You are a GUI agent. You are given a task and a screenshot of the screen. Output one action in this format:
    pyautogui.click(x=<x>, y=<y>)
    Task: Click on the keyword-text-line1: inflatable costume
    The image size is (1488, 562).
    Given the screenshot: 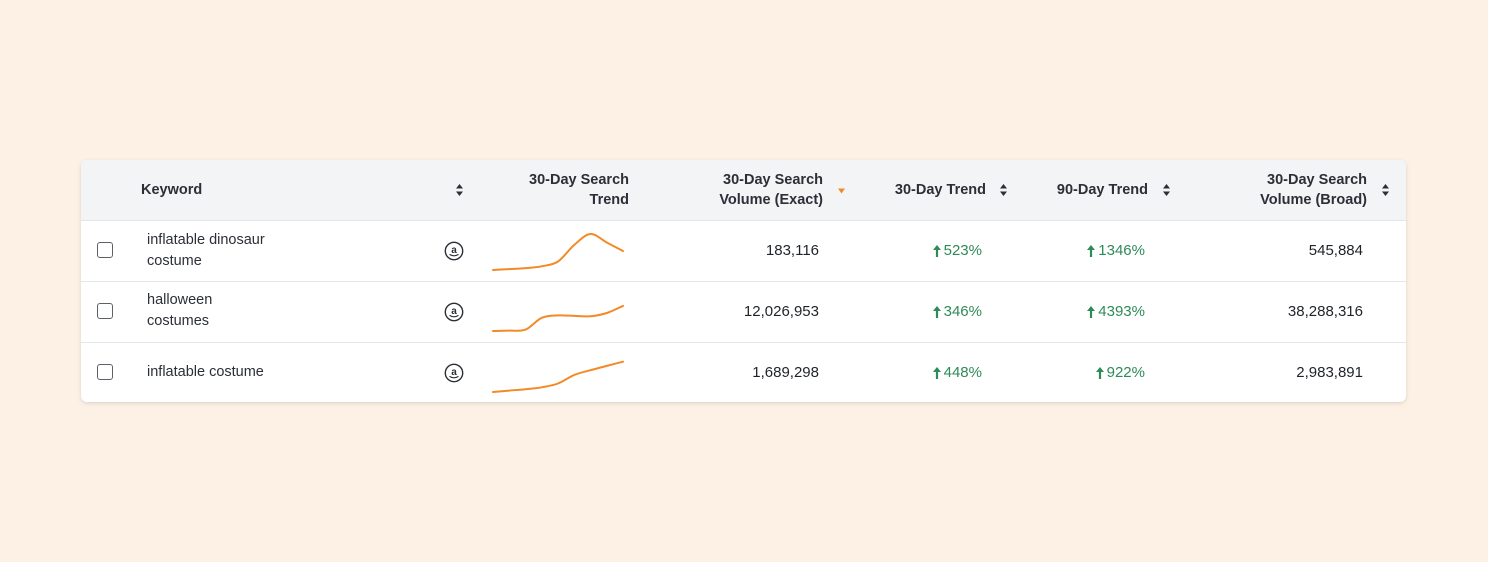 What is the action you would take?
    pyautogui.click(x=205, y=372)
    